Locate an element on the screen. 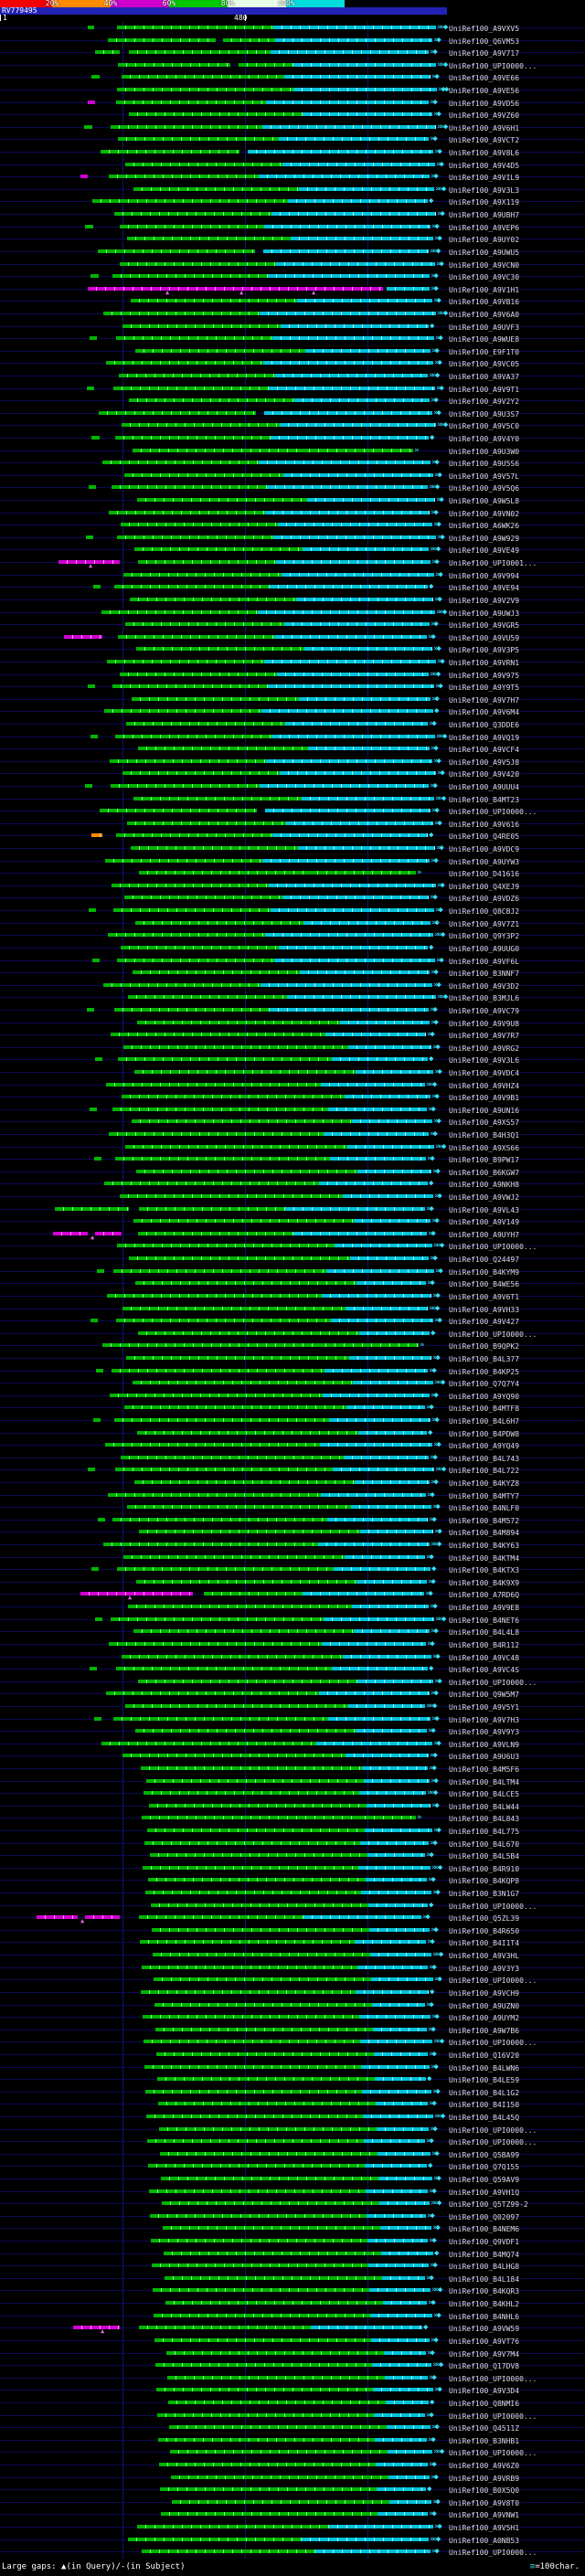 The image size is (585, 2576). hit-accession: UniRef100_Q9W5M7 is located at coordinates (485, 1695).